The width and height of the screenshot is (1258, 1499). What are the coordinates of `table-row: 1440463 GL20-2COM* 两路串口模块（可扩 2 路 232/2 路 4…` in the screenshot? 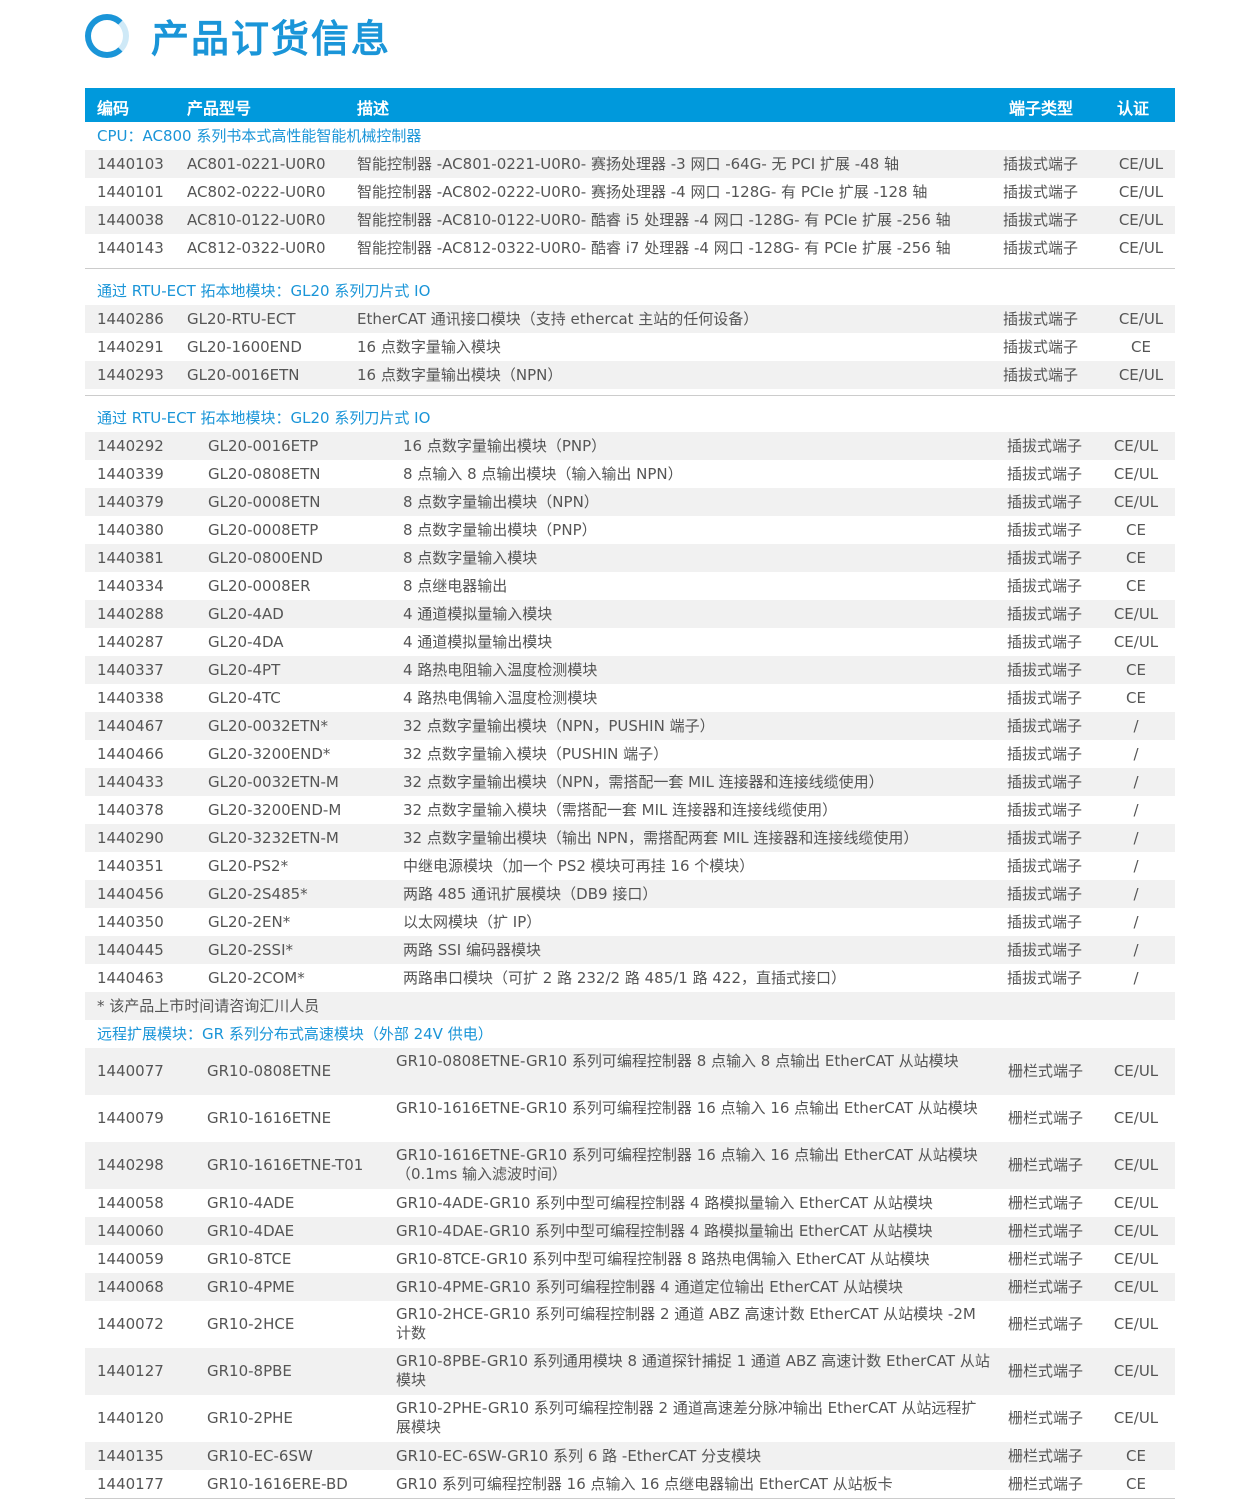 It's located at (630, 978).